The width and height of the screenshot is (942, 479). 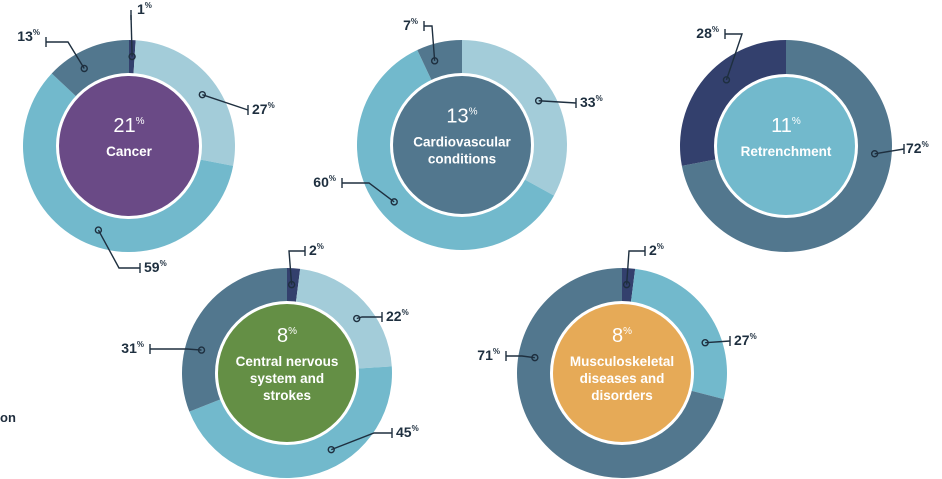 I want to click on slice-value-label: 7%, so click(x=410, y=25).